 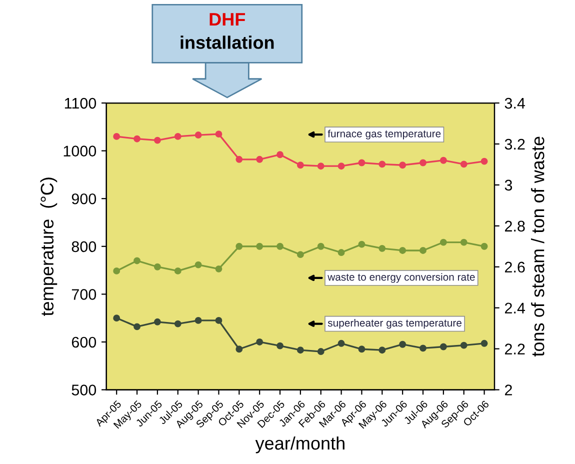 I want to click on y-tick-label: 600, so click(x=84, y=342).